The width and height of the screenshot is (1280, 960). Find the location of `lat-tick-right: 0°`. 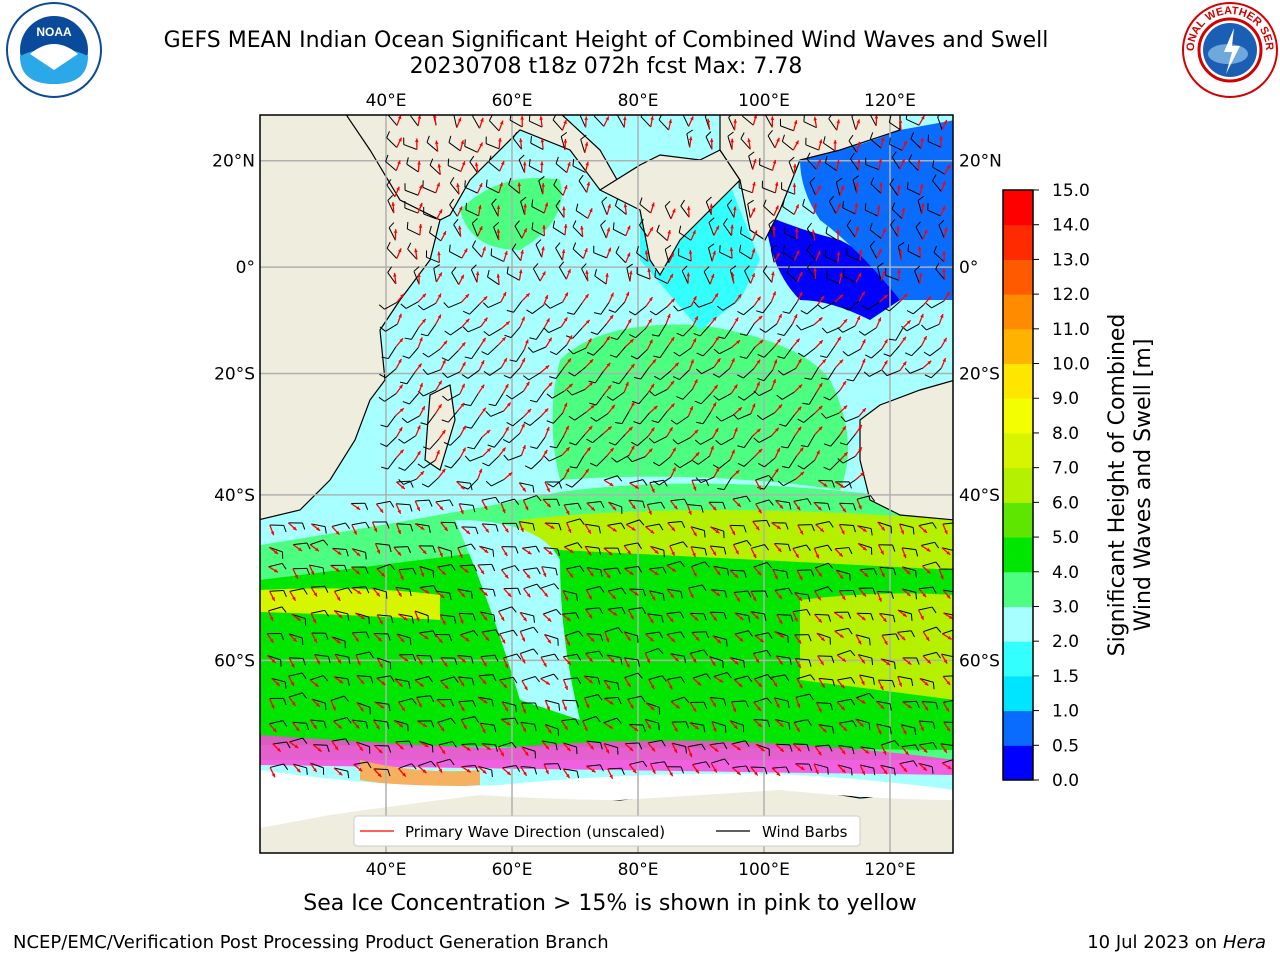

lat-tick-right: 0° is located at coordinates (968, 268).